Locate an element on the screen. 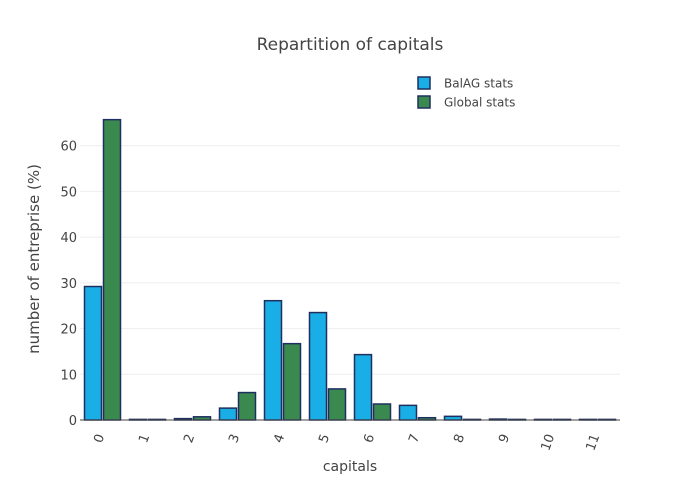  legend-label-global: Global stats is located at coordinates (479, 103).